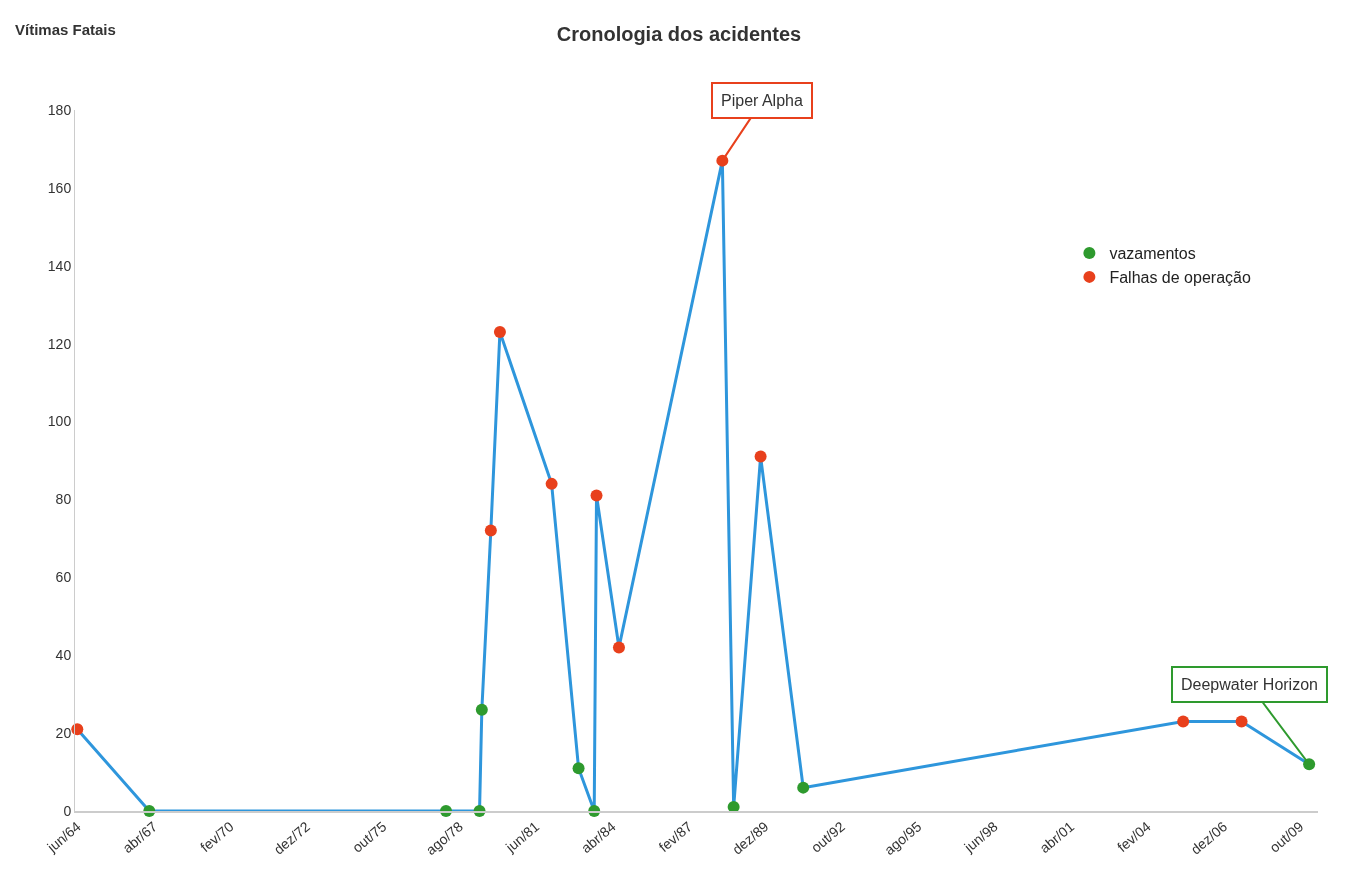 Image resolution: width=1358 pixels, height=896 pixels. What do you see at coordinates (63, 499) in the screenshot?
I see `y-tick-label: 80` at bounding box center [63, 499].